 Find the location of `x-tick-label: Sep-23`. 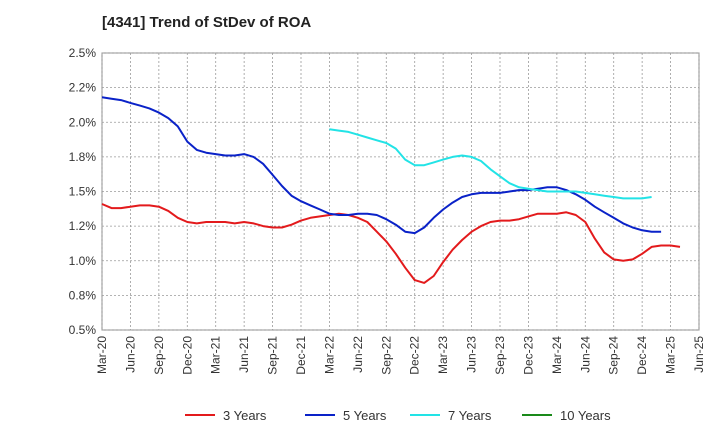

x-tick-label: Sep-23 is located at coordinates (500, 355).